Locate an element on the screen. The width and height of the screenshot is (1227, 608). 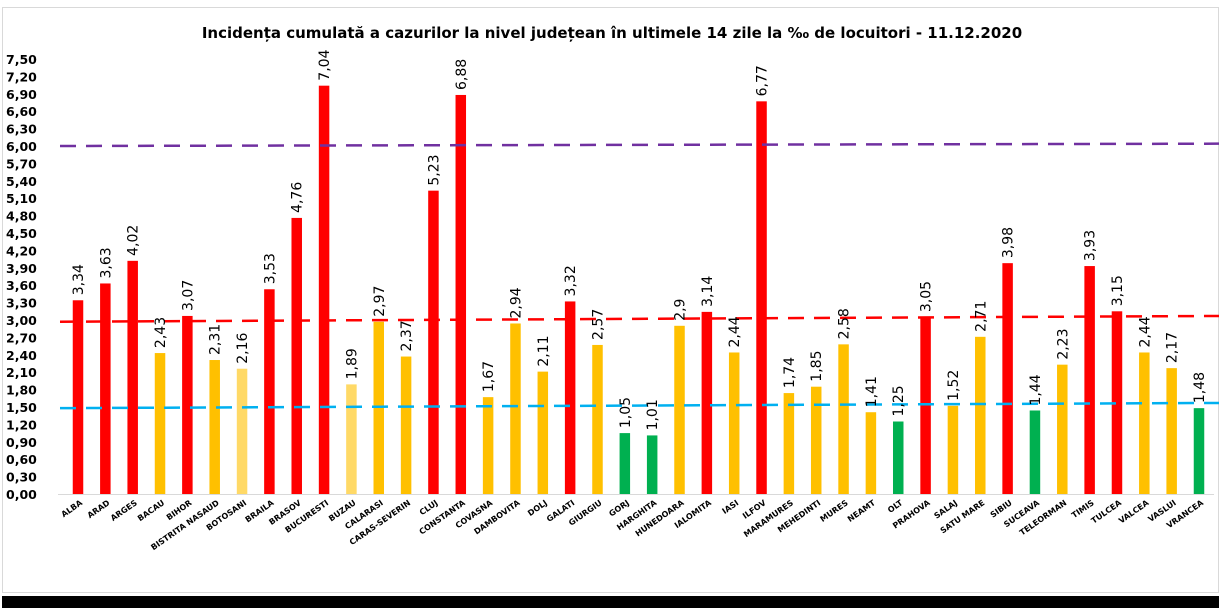
data-label: 2,44 is located at coordinates (735, 331).